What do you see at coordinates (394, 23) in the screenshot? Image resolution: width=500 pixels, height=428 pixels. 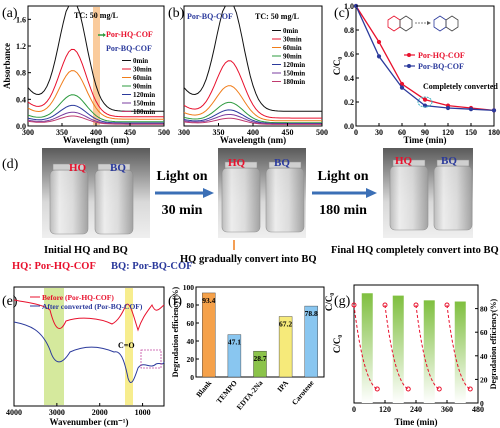 I see `hq-ring-shape` at bounding box center [394, 23].